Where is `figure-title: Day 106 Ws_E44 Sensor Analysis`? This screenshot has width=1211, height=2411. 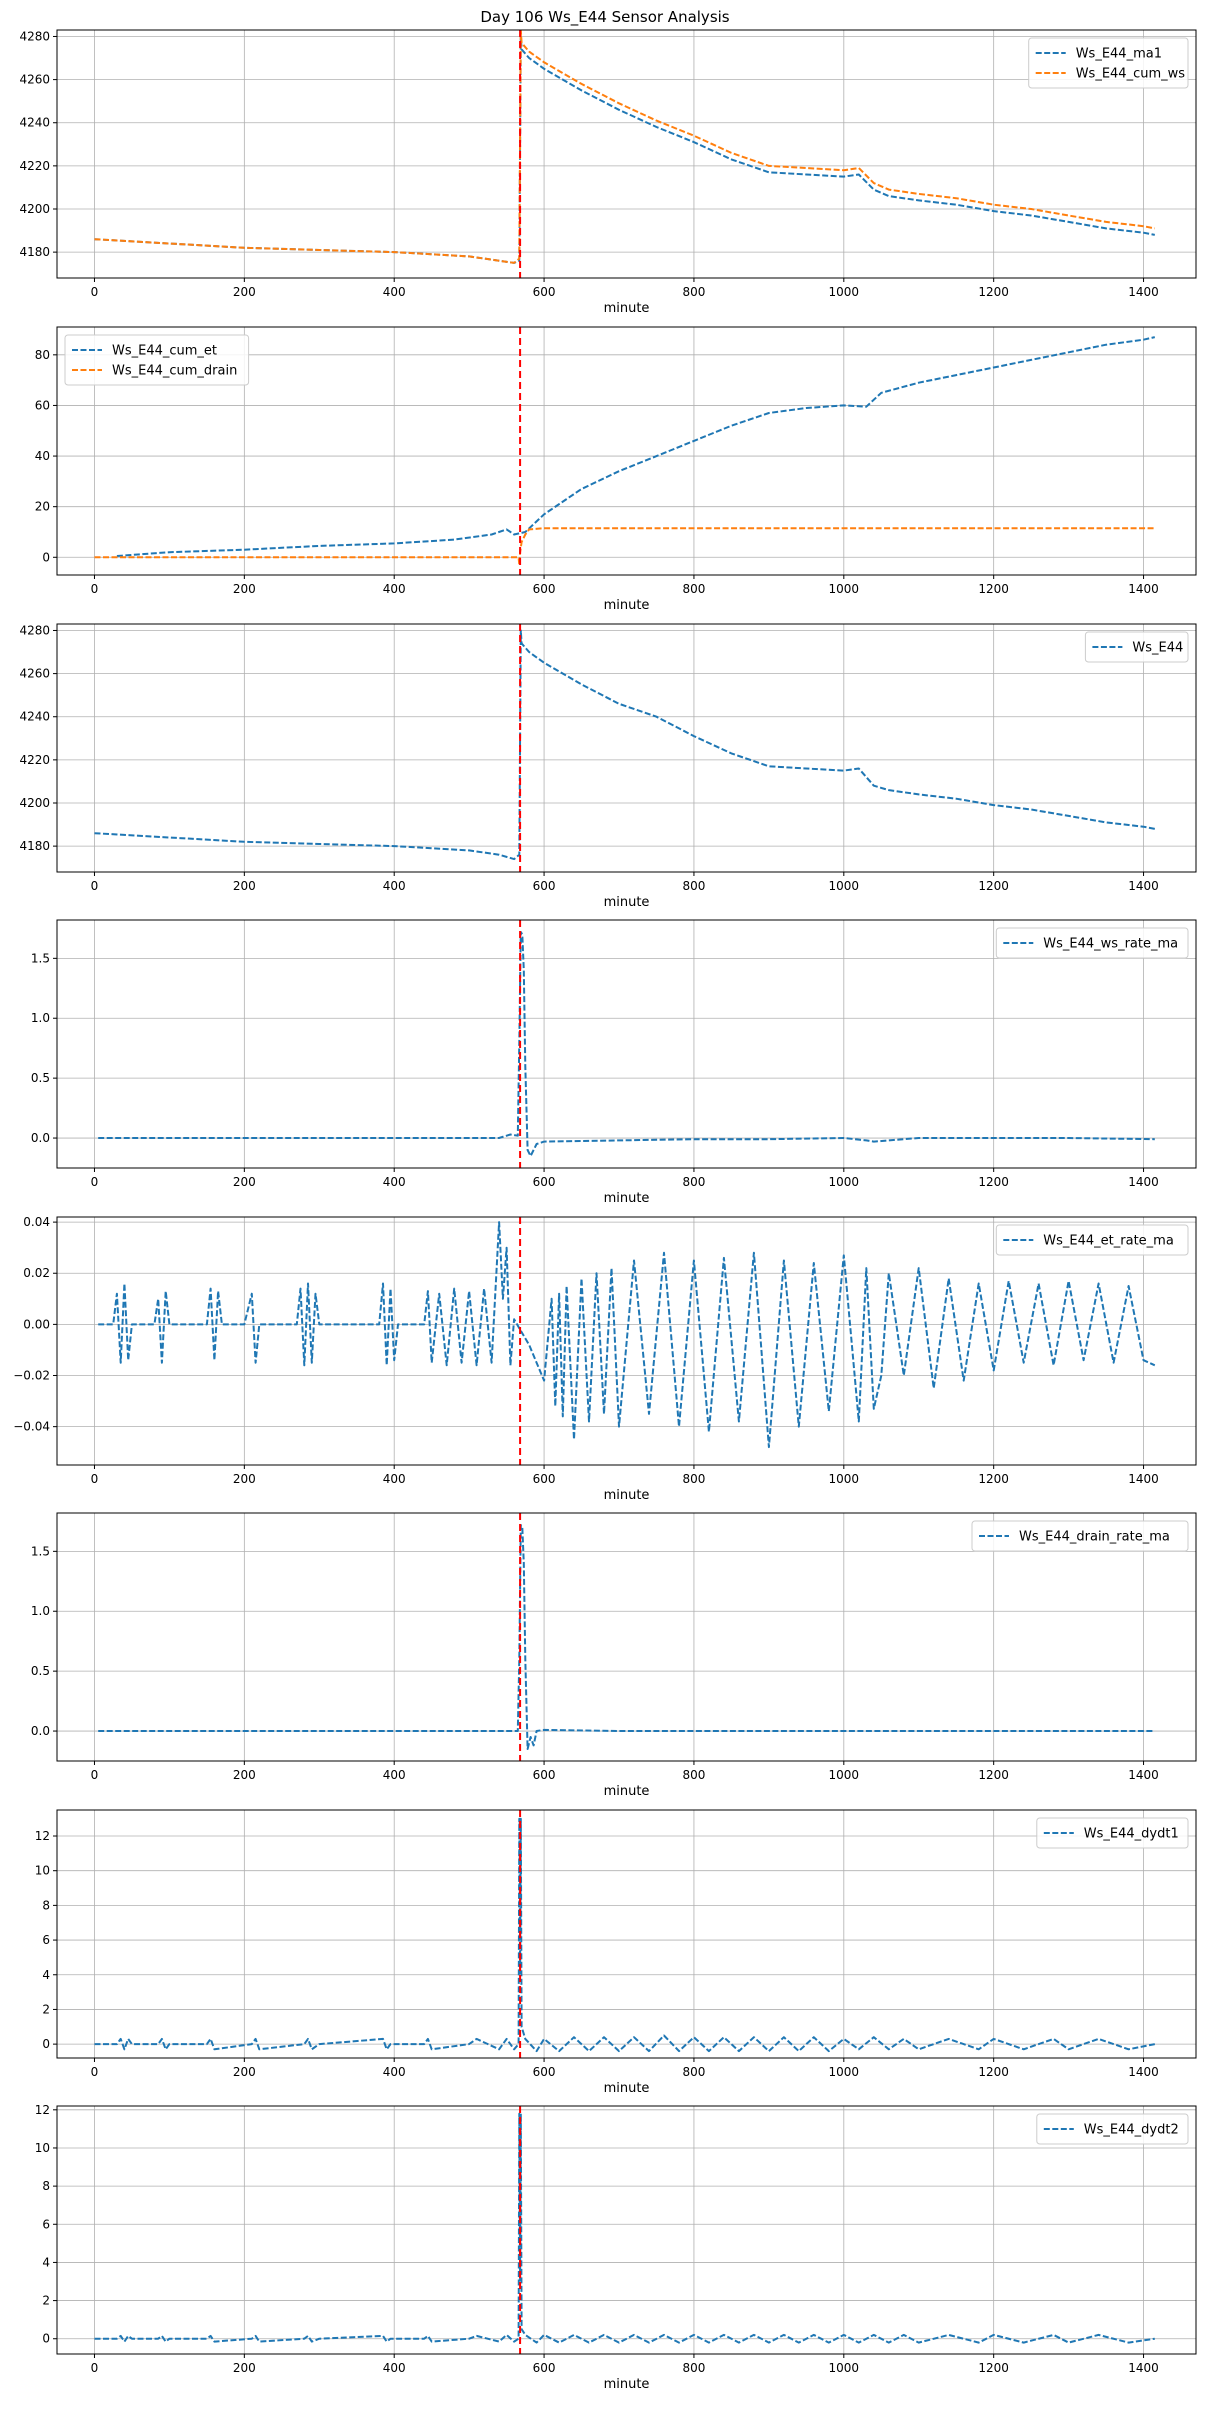 figure-title: Day 106 Ws_E44 Sensor Analysis is located at coordinates (604, 17).